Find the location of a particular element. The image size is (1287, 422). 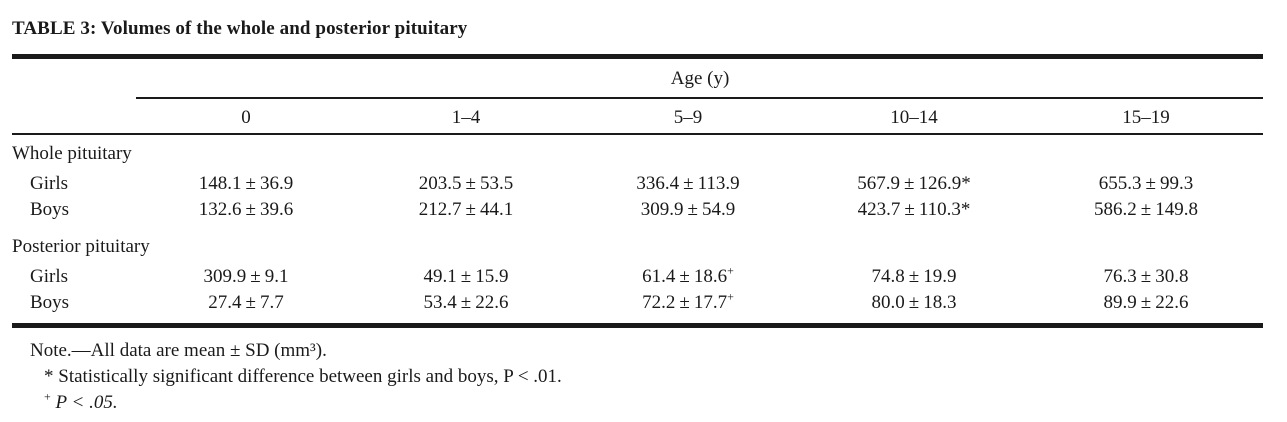

cell-sd: 126.9 is located at coordinates (940, 183).